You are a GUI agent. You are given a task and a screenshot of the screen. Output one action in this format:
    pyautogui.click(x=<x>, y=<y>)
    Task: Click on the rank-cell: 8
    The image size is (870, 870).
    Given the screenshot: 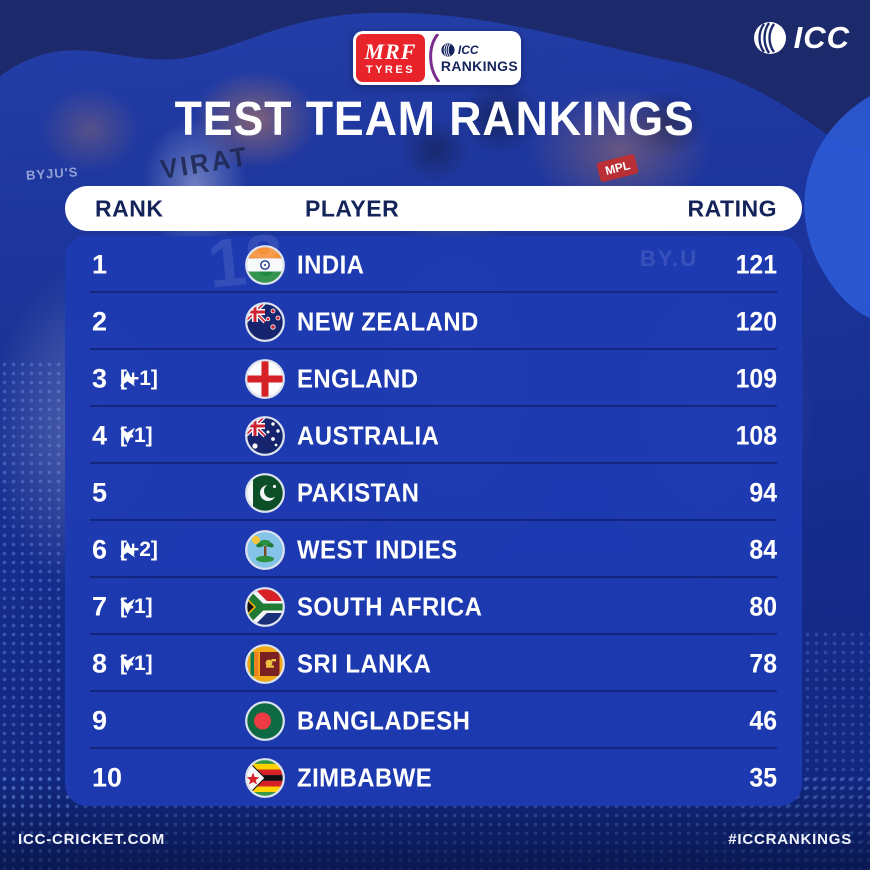 What is the action you would take?
    pyautogui.click(x=100, y=663)
    